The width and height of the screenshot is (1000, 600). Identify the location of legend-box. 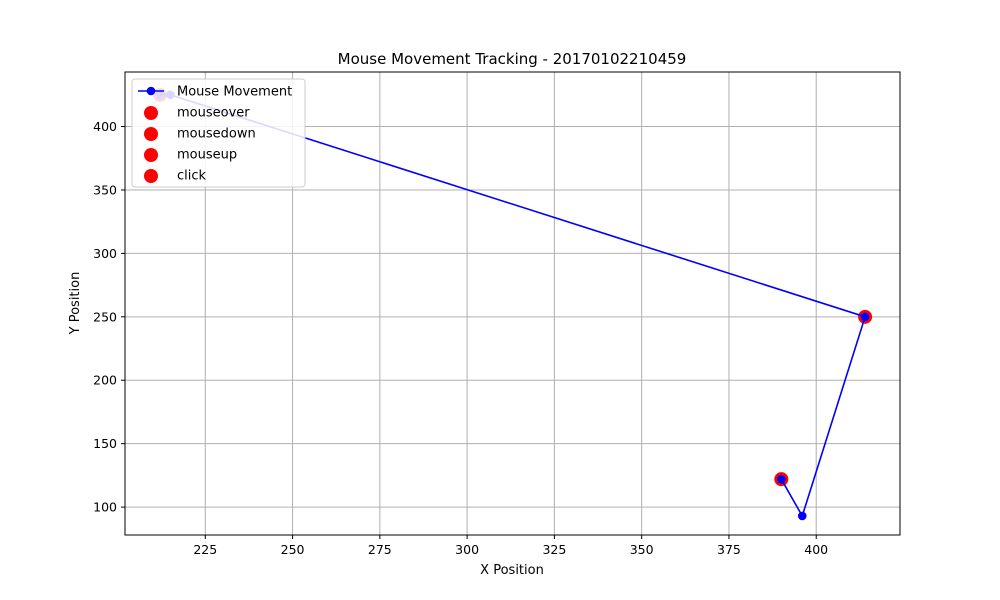
(218, 133).